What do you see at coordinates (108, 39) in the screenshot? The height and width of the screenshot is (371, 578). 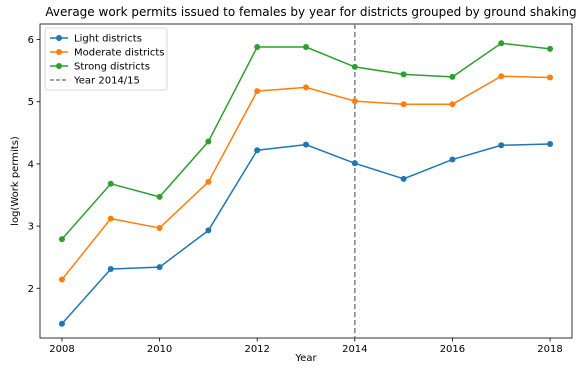 I see `legend-label: Light districts` at bounding box center [108, 39].